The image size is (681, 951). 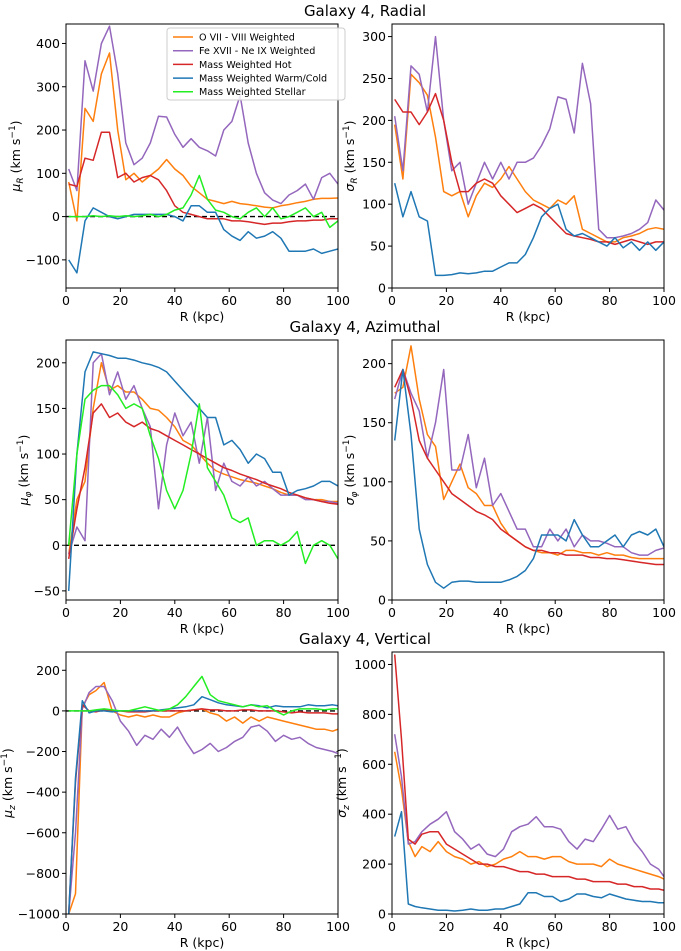 What do you see at coordinates (263, 79) in the screenshot?
I see `legend-label-warm: Mass Weighted Warm/Cold` at bounding box center [263, 79].